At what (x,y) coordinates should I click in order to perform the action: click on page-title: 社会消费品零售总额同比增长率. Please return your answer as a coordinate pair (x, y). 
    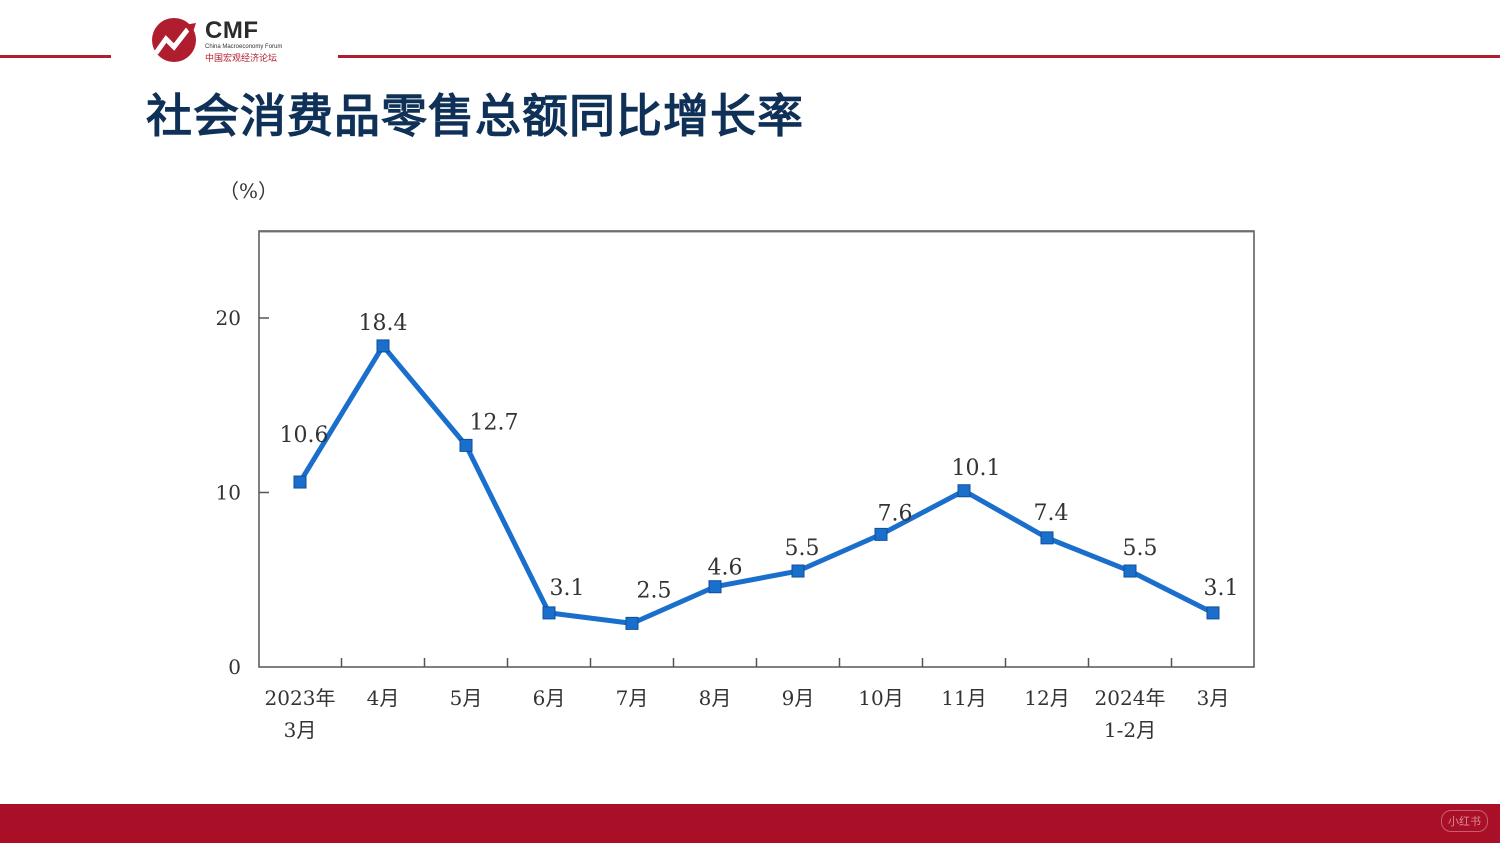
    Looking at the image, I should click on (475, 116).